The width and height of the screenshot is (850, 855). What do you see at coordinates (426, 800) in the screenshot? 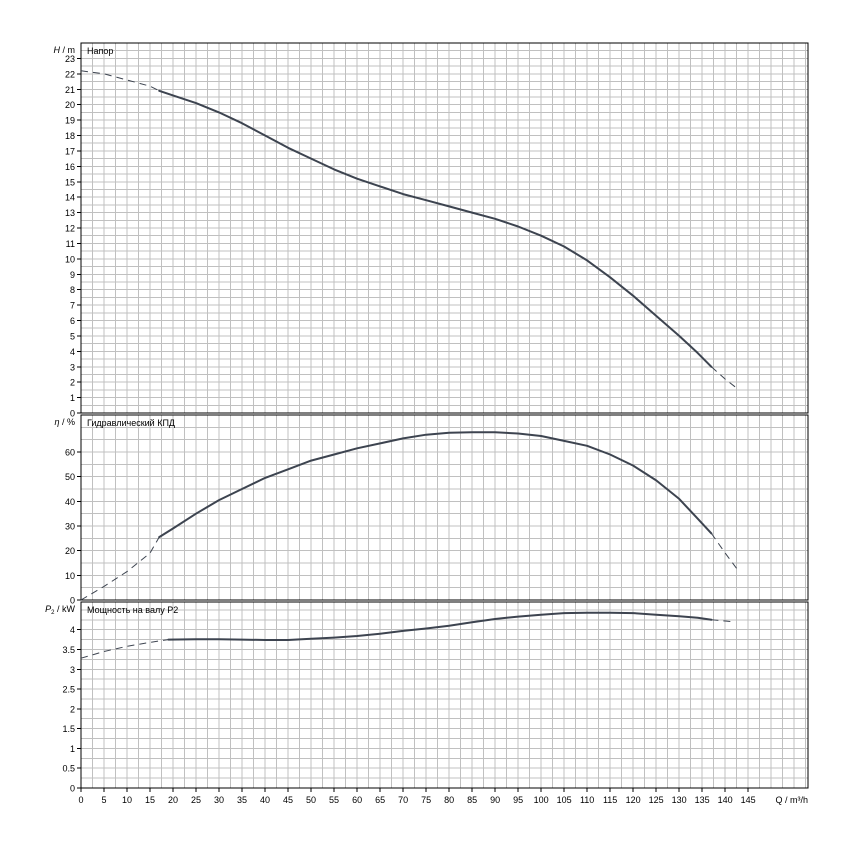
I see `x-tick-label: 75` at bounding box center [426, 800].